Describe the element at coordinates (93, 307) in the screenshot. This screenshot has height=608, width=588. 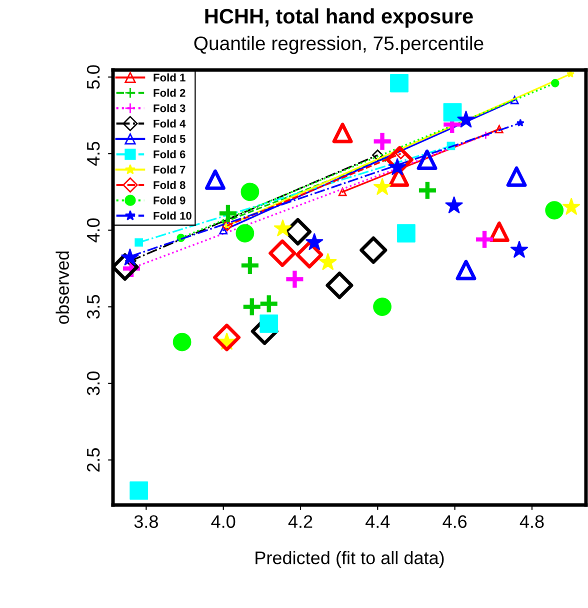
I see `y-tick-label: 3.5` at that location.